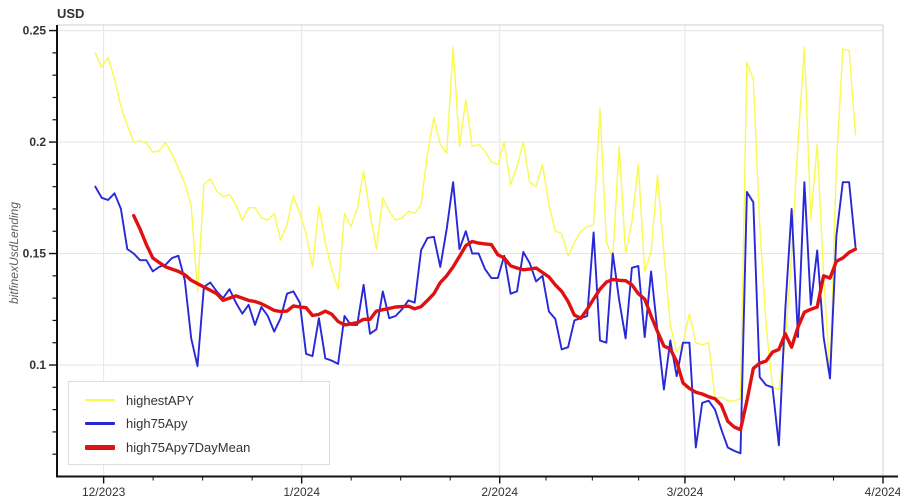  I want to click on legend-item-highestAPY: highestAPY, so click(202, 400).